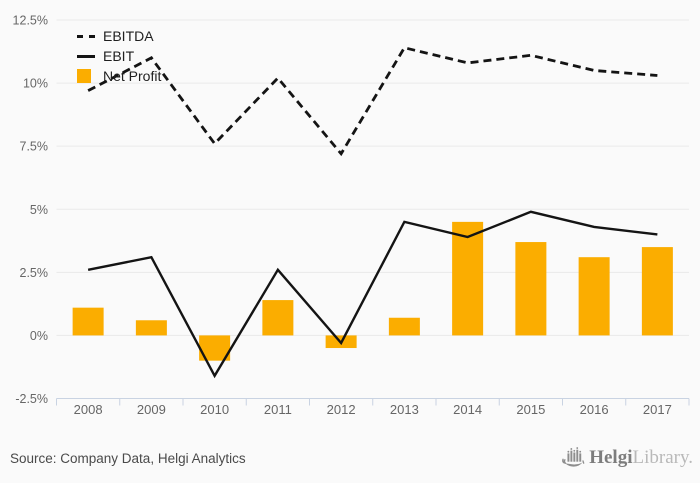 The width and height of the screenshot is (700, 483). I want to click on logo-text-bold: Helgi, so click(611, 457).